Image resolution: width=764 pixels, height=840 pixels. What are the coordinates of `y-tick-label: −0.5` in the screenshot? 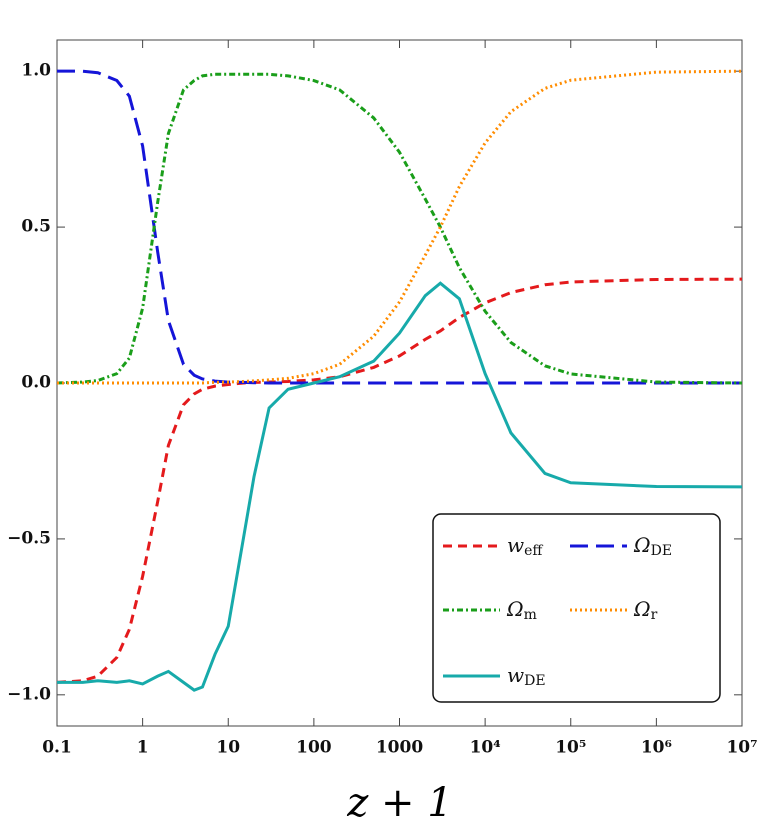 It's located at (29, 538).